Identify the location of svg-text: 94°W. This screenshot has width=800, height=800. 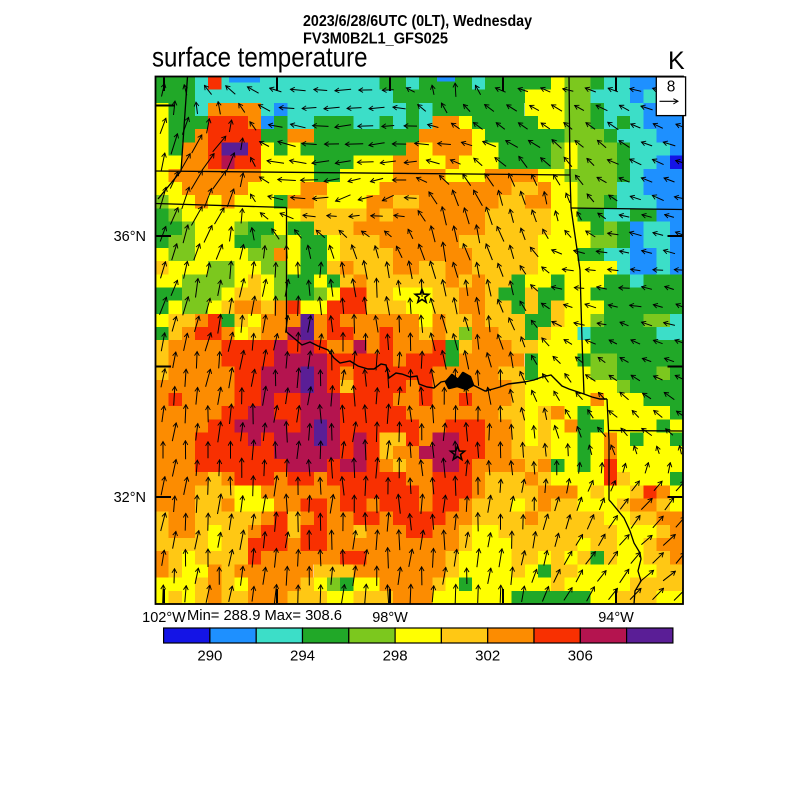
(616, 618).